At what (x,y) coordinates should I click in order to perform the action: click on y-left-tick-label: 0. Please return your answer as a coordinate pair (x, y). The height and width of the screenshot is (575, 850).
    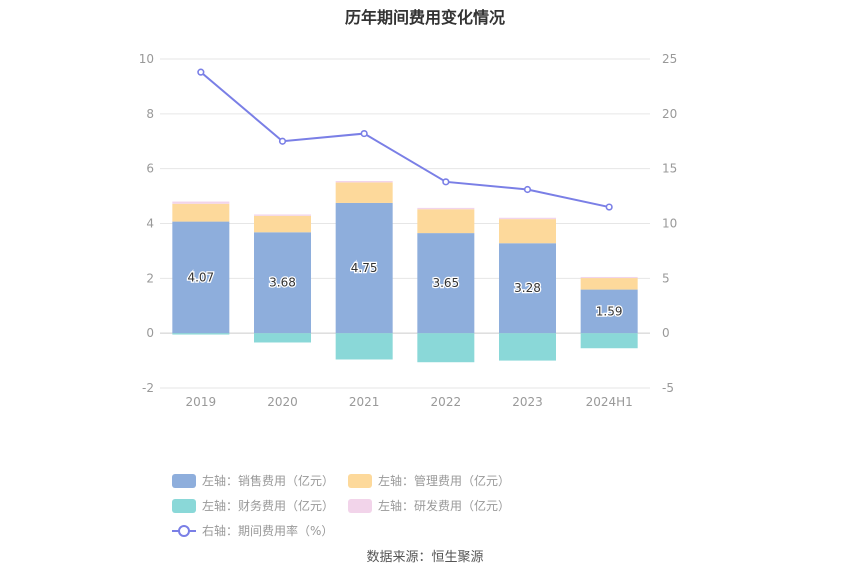
    Looking at the image, I should click on (150, 333).